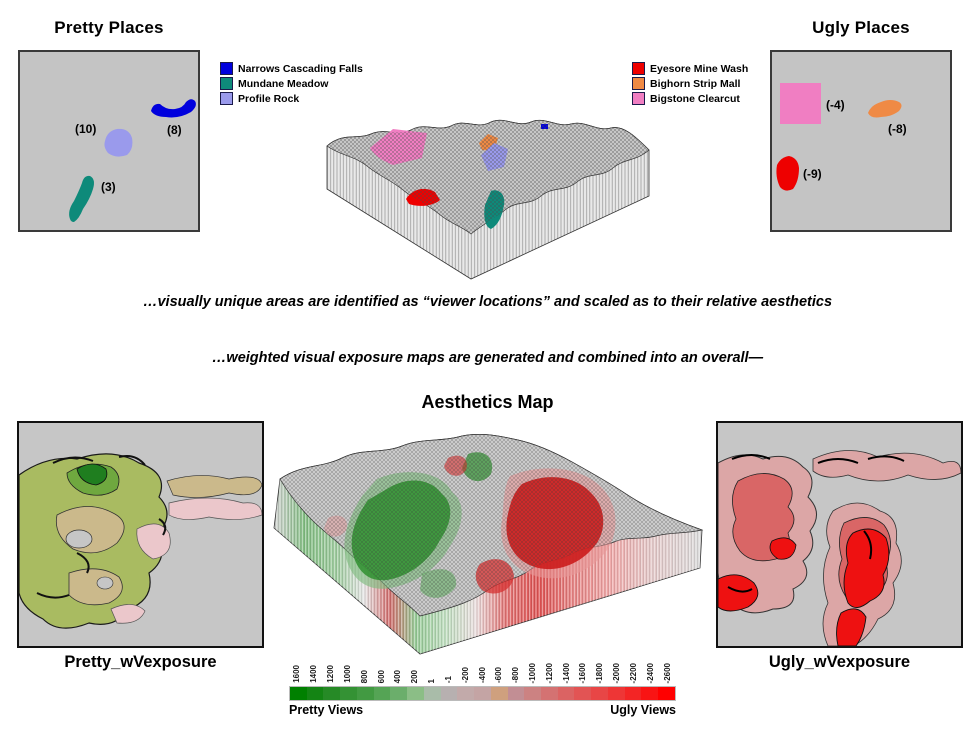 This screenshot has height=737, width=975. Describe the element at coordinates (86, 129) in the screenshot. I see `feature-score-label: (10)` at that location.